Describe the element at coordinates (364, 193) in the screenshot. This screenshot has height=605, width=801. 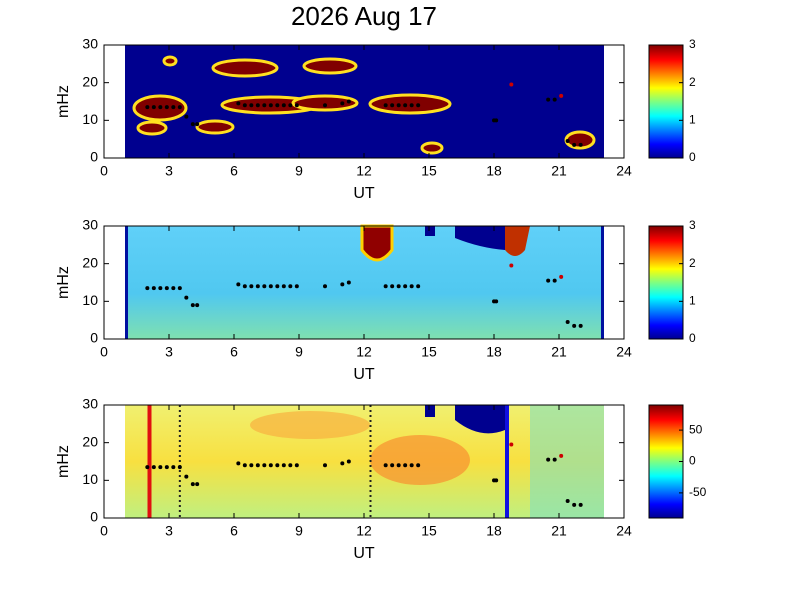
I see `x-axis-label: UT` at that location.